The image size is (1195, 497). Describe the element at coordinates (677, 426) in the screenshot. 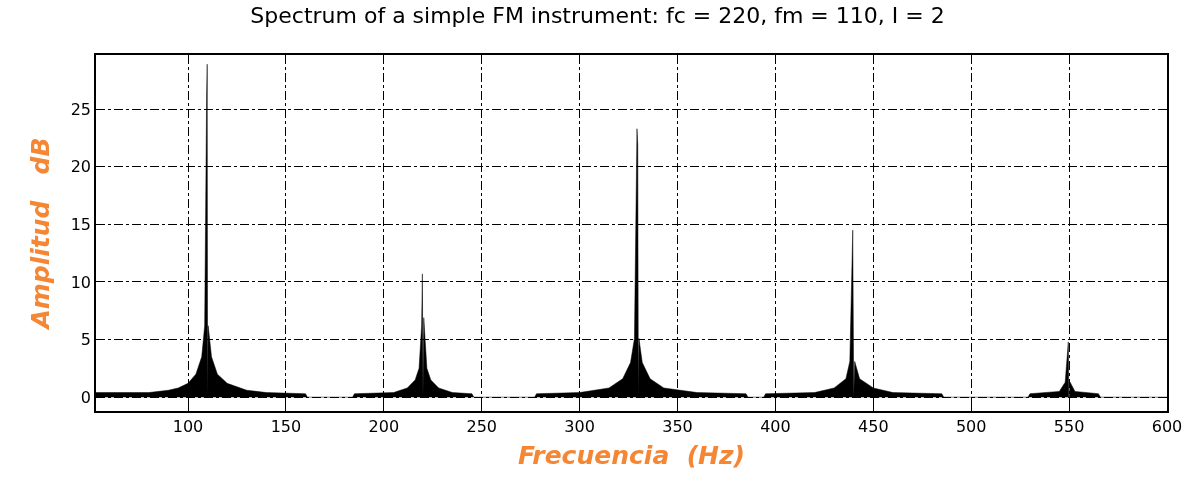

I see `x-tick-label: 350` at that location.